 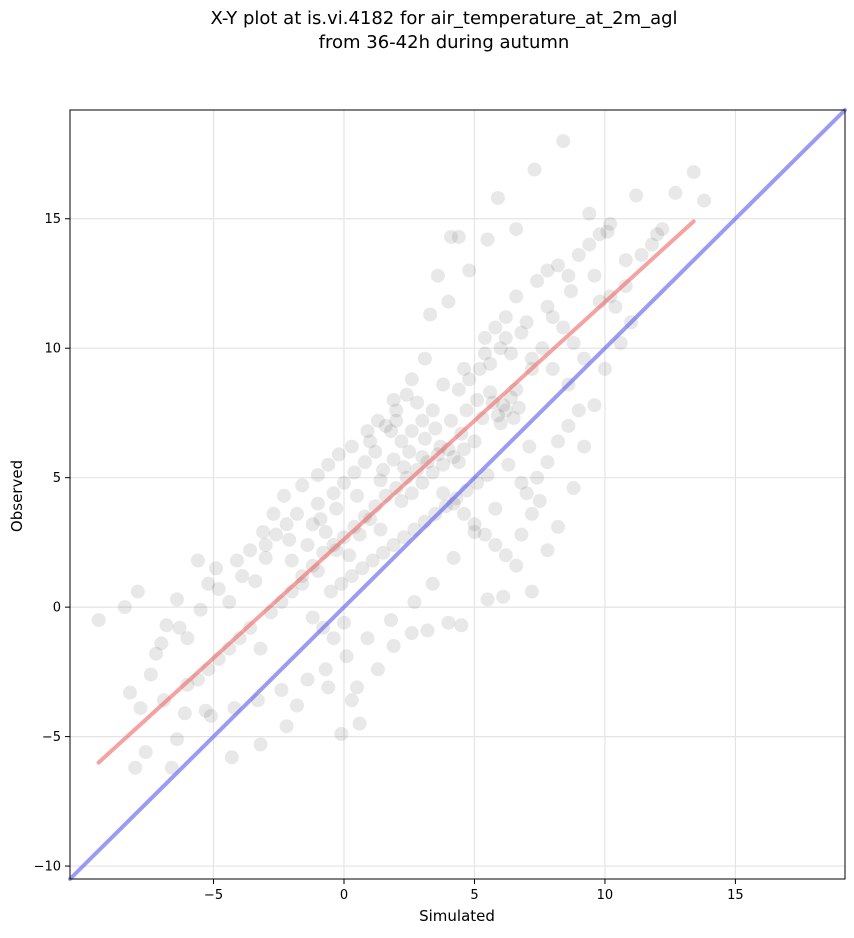 What do you see at coordinates (457, 916) in the screenshot?
I see `x-axis-label: Simulated` at bounding box center [457, 916].